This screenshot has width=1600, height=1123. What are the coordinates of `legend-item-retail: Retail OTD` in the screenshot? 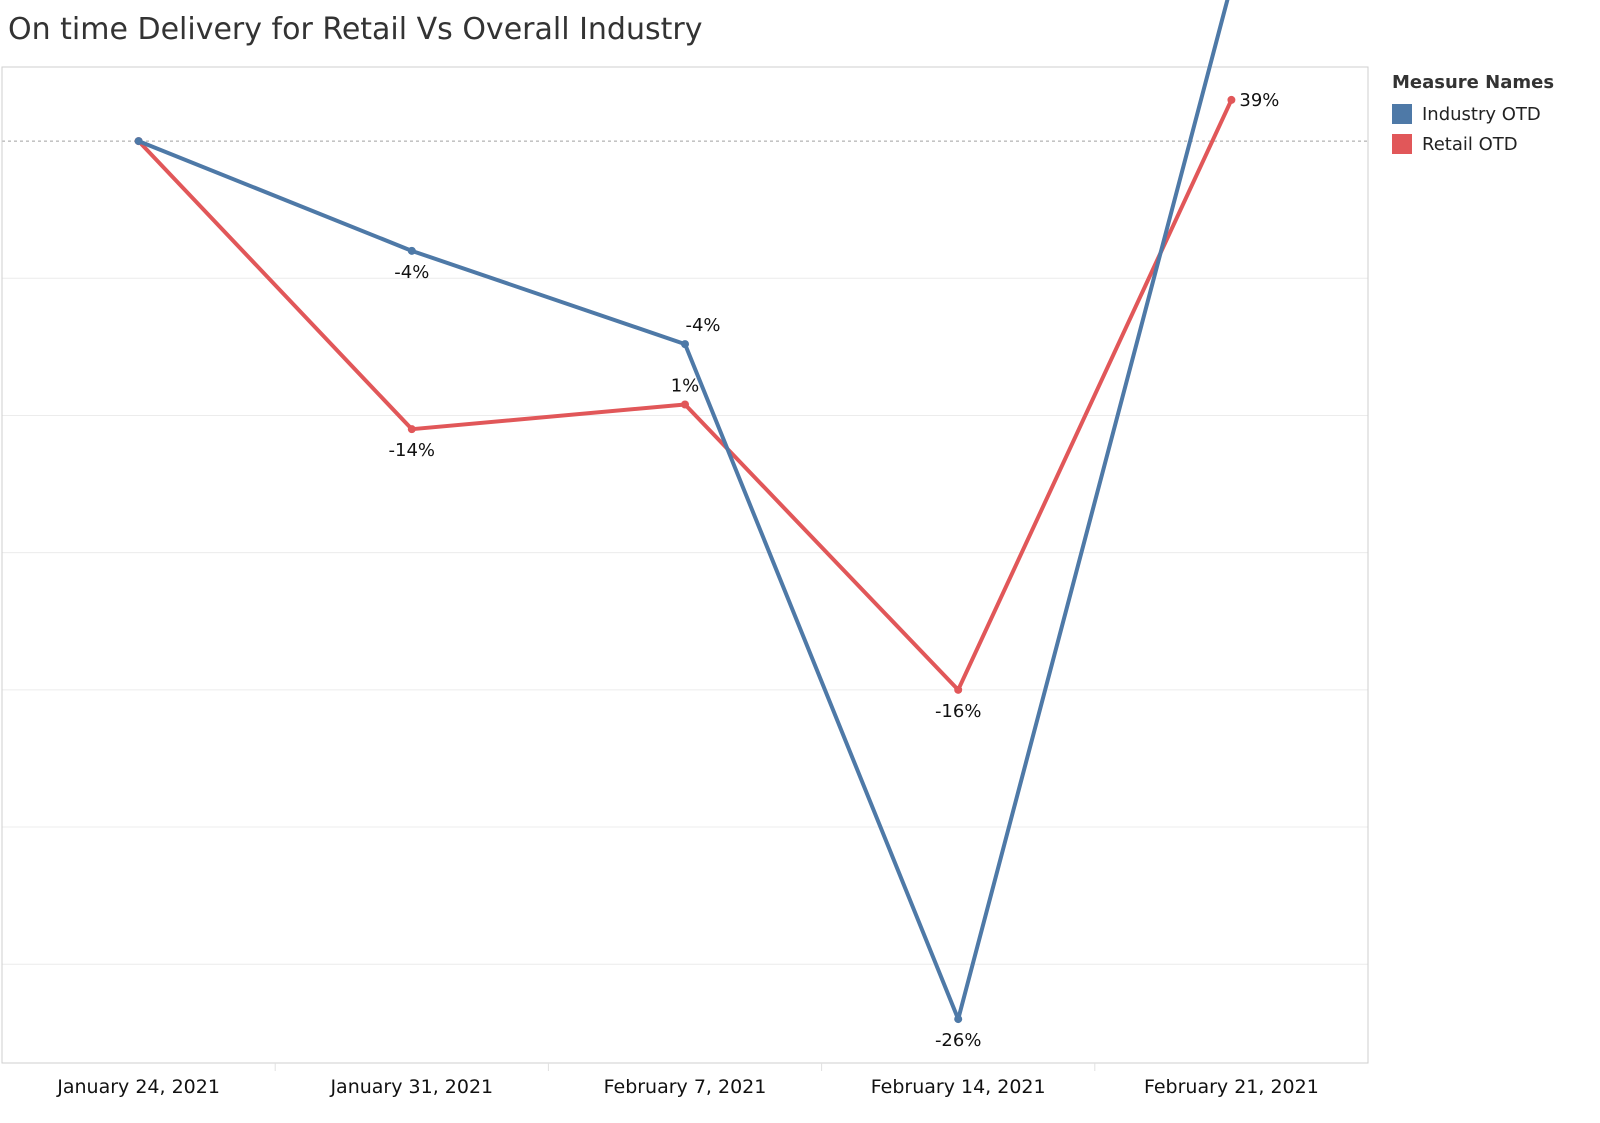 It's located at (1473, 144).